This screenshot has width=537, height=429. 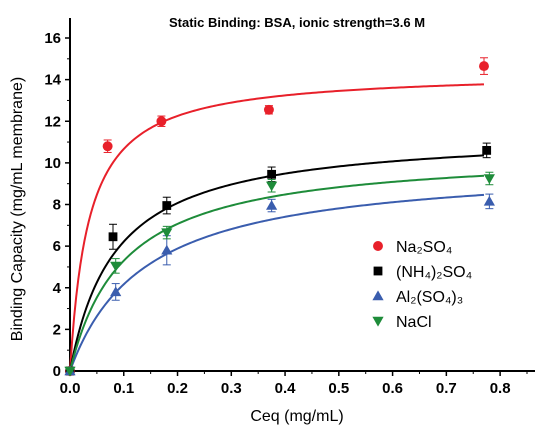 What do you see at coordinates (52, 38) in the screenshot?
I see `y-tick-label: 16` at bounding box center [52, 38].